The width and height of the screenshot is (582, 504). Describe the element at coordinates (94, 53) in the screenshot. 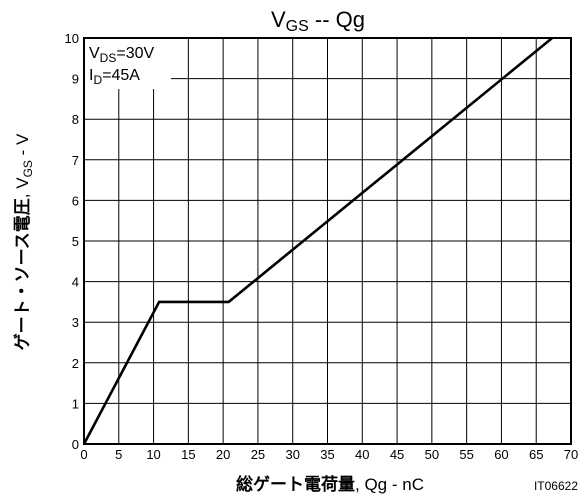

I see `annotation-vds-main: V` at that location.